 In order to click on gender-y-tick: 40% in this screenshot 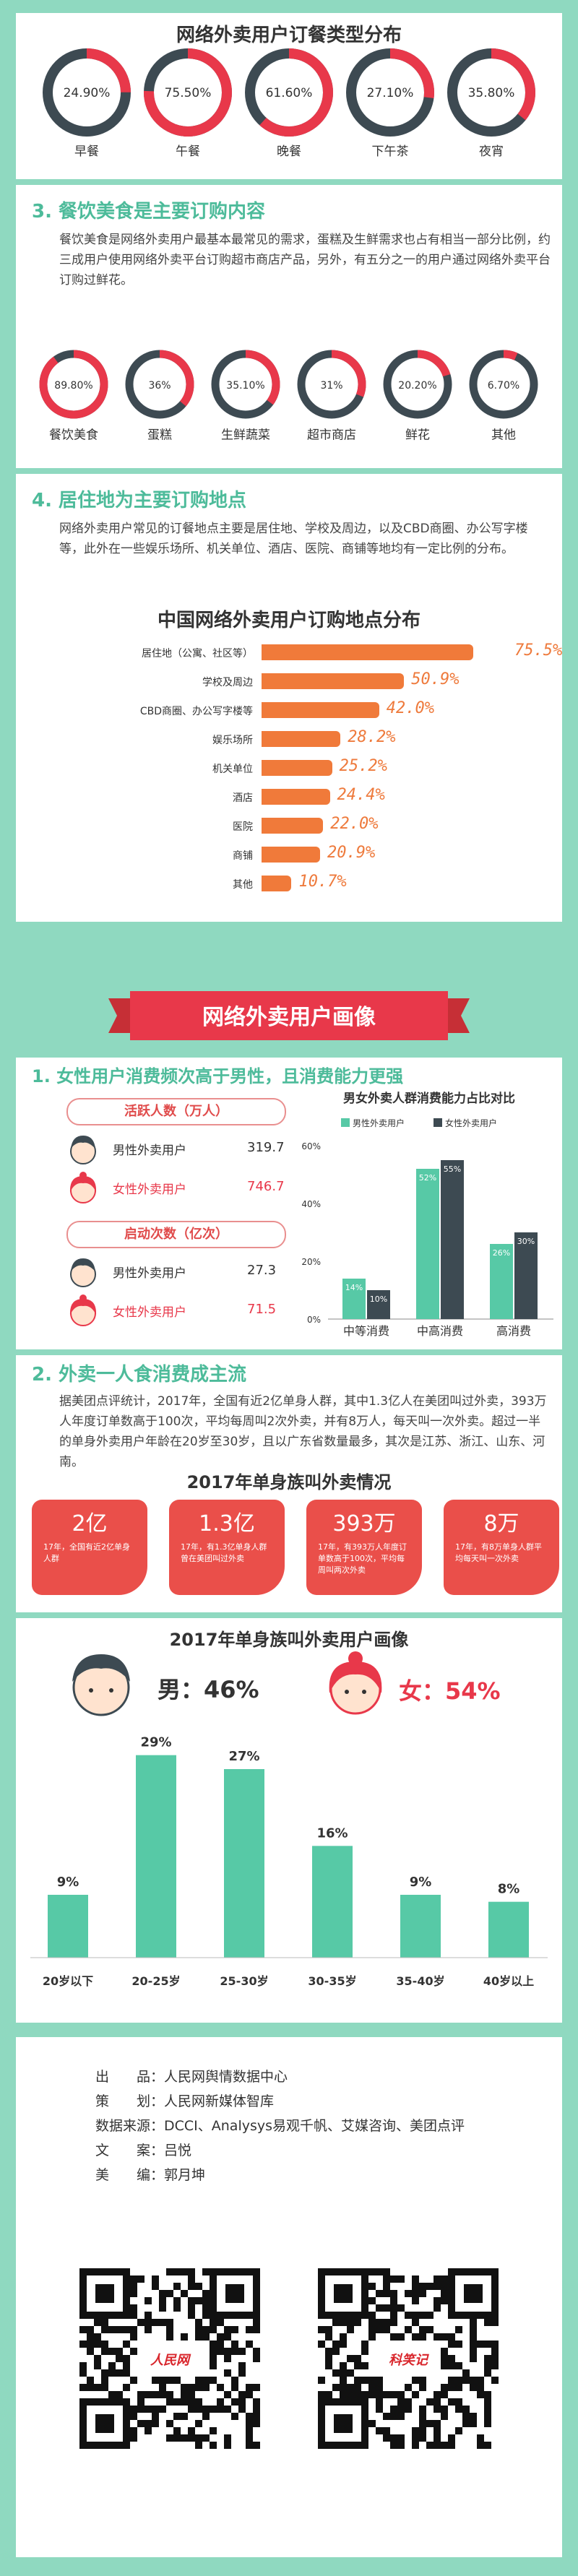, I will do `click(311, 1204)`.